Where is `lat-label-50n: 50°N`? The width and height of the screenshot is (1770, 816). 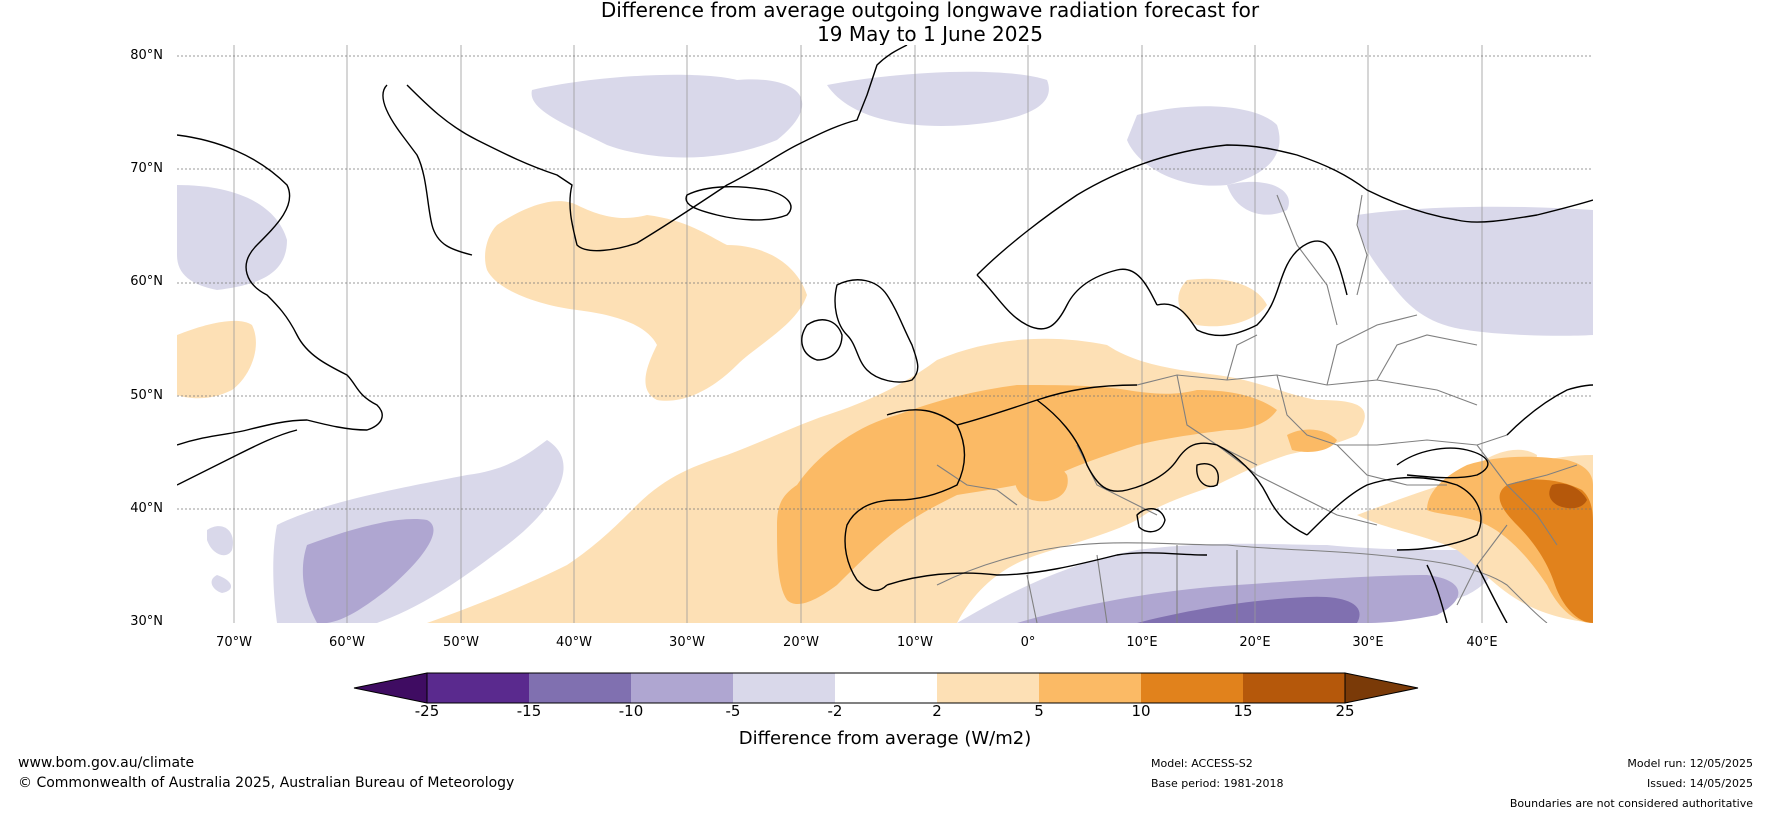
lat-label-50n: 50°N is located at coordinates (146, 395).